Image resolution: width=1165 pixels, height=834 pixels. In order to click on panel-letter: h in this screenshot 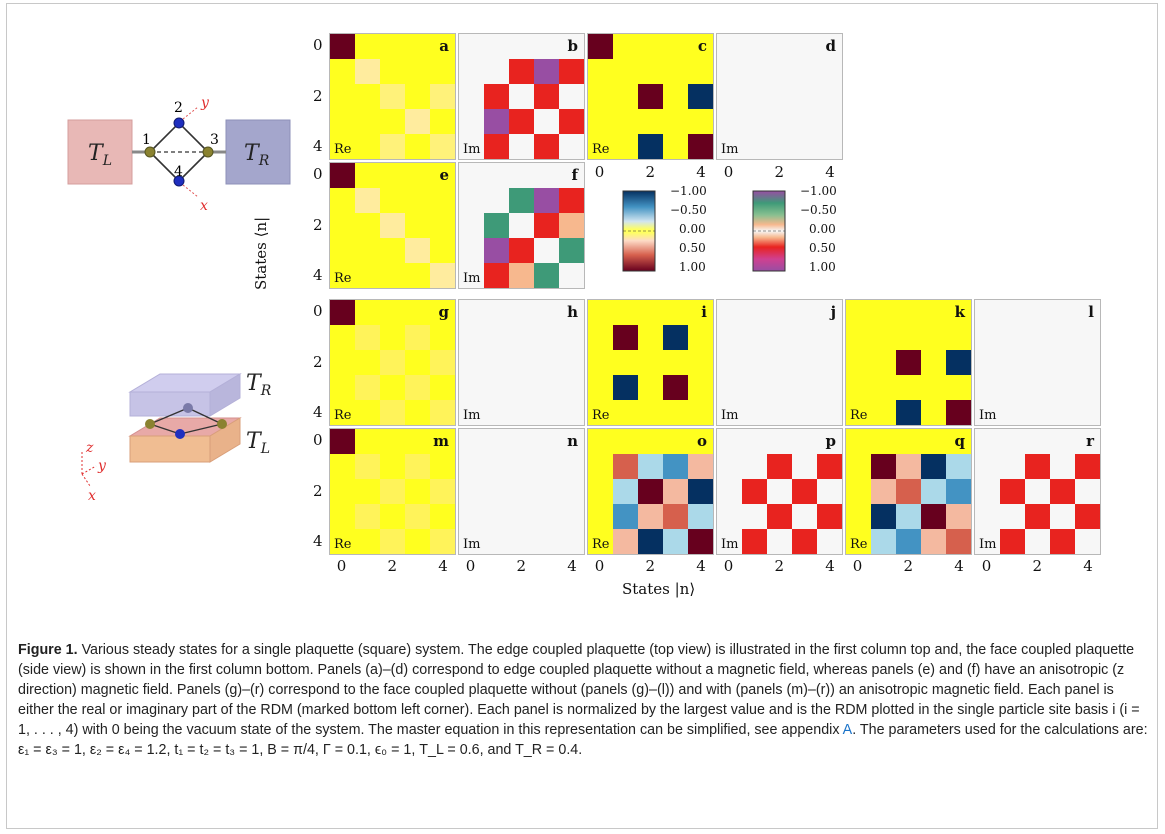, I will do `click(572, 312)`.